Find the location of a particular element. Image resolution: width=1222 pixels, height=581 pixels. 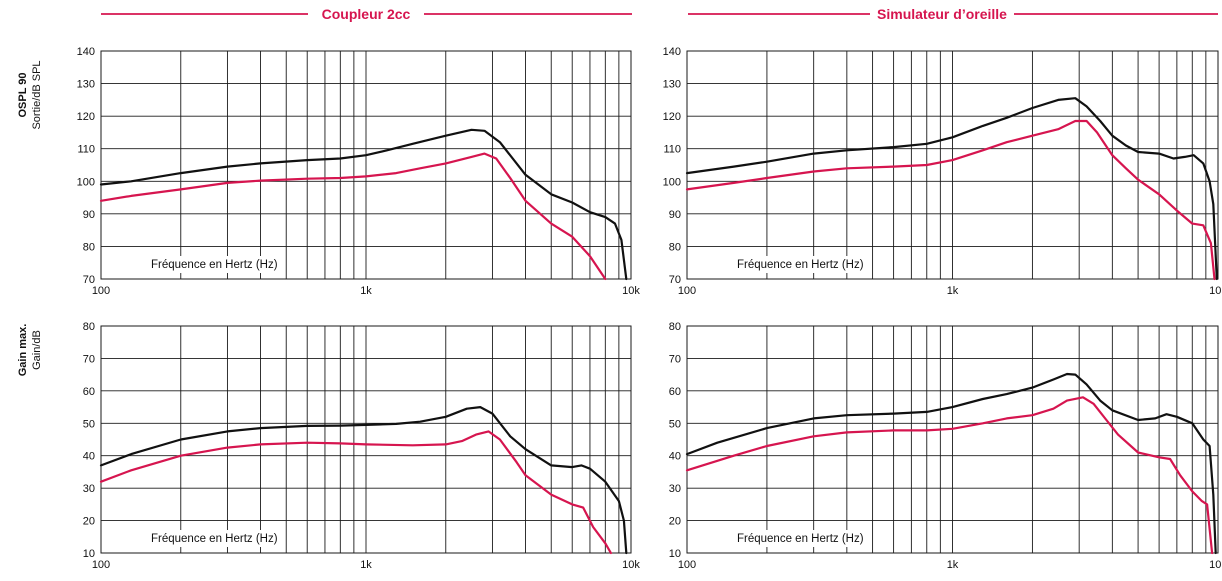

row-label-top: OSPL 90 Sortie/dB SPL is located at coordinates (30, 94).